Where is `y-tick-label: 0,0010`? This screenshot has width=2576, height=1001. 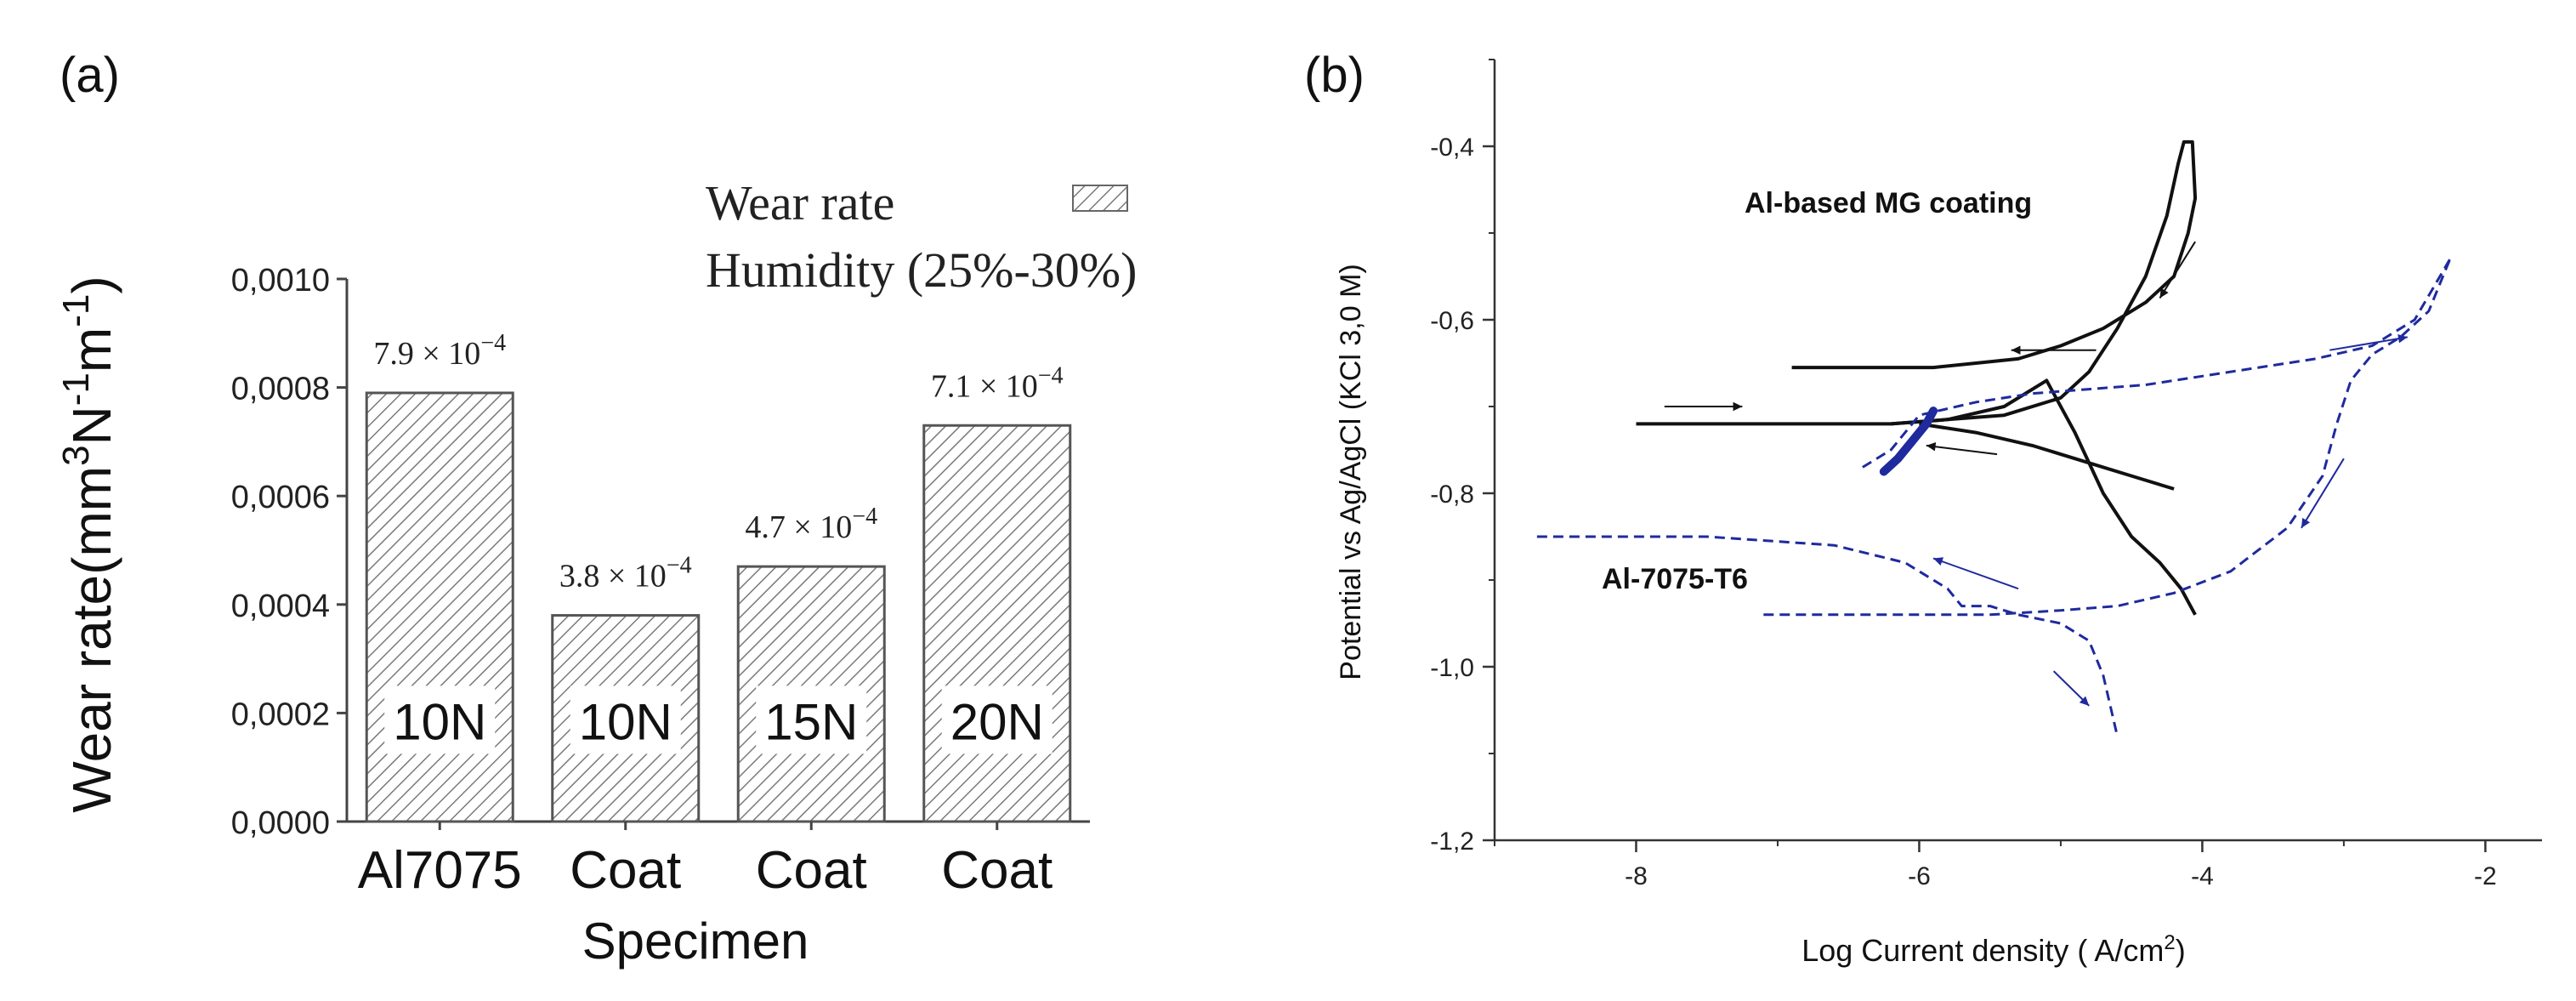
y-tick-label: 0,0010 is located at coordinates (280, 281).